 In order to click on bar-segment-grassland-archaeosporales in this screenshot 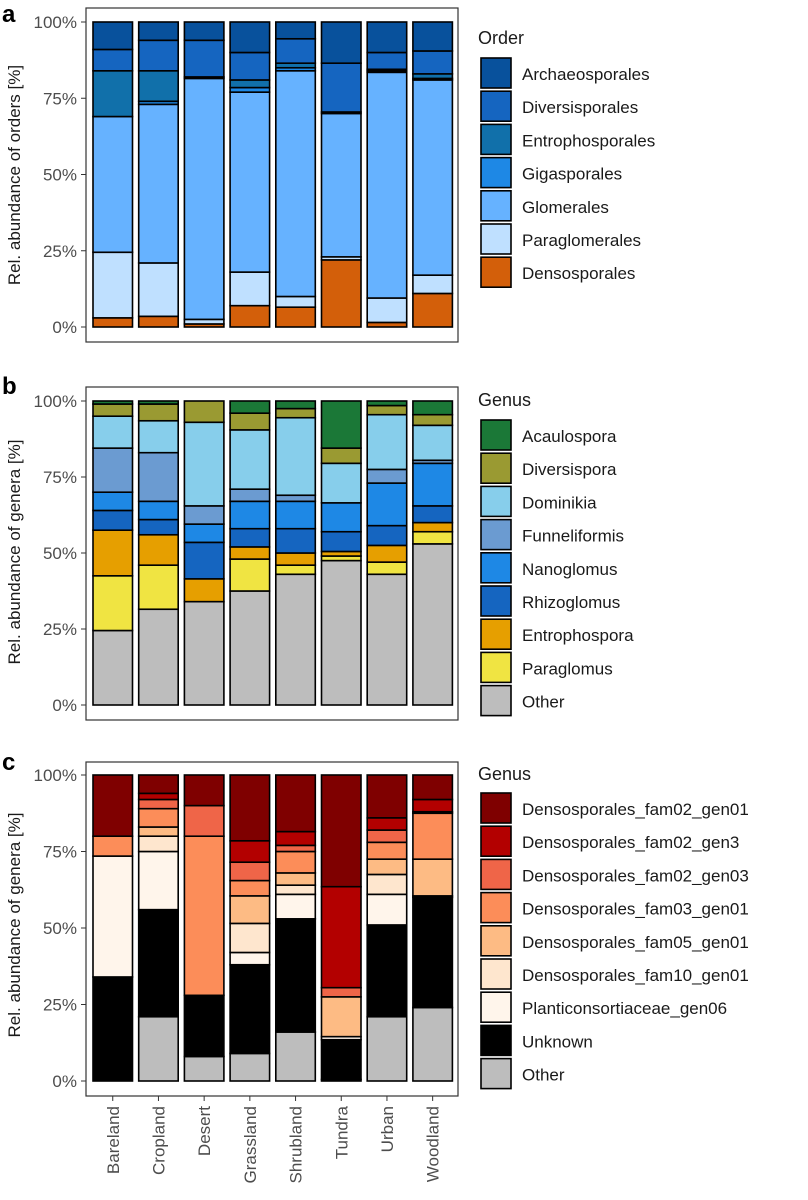, I will do `click(250, 37)`.